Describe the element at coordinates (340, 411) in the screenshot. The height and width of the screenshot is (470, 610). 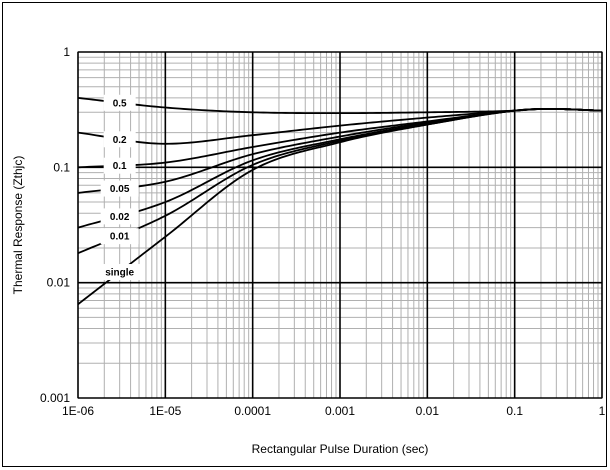
I see `x-tick-label: 0.001` at that location.